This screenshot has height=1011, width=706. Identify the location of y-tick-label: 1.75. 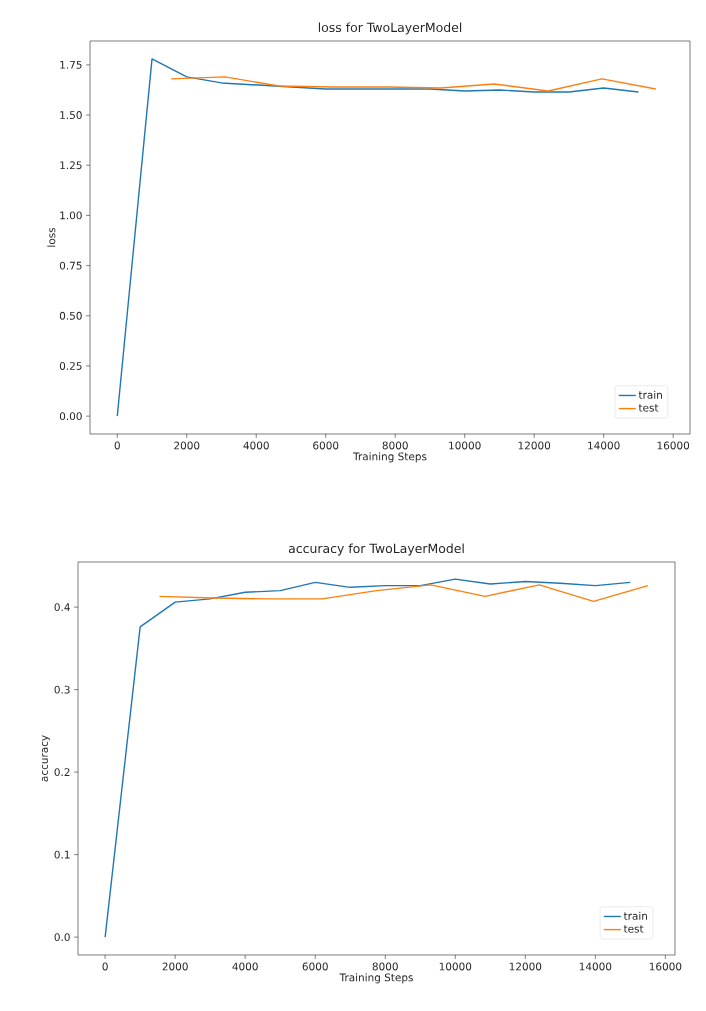
(71, 64).